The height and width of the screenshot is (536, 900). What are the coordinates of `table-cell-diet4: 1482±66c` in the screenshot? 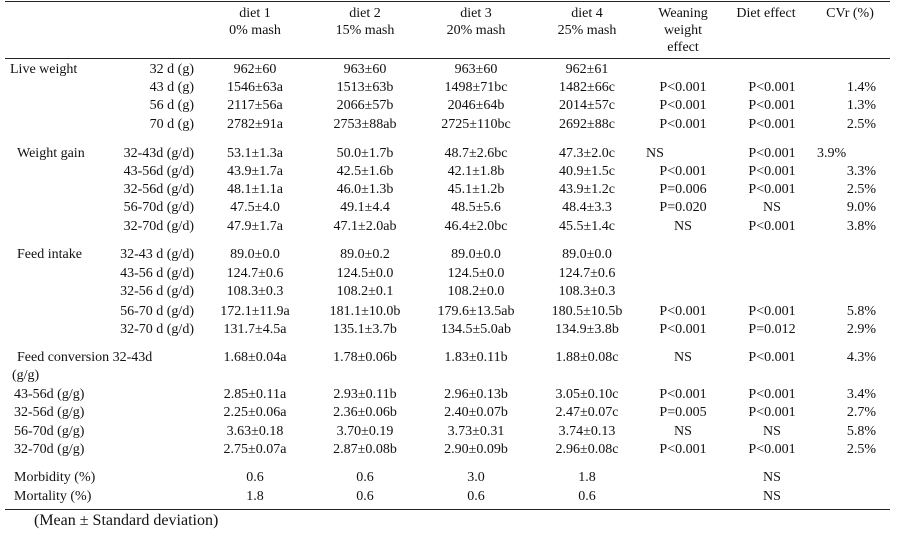 It's located at (587, 87).